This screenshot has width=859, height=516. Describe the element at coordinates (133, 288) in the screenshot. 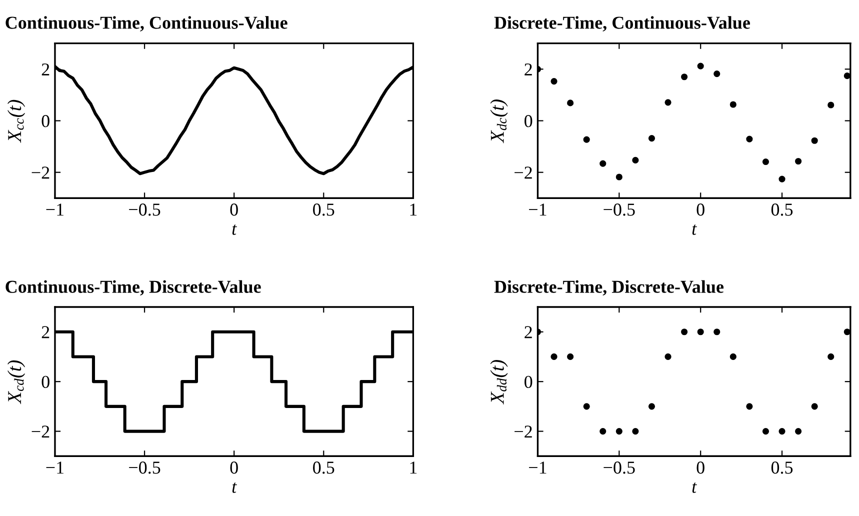

I see `chart-title: Continuous-Time, Discrete-Value` at that location.